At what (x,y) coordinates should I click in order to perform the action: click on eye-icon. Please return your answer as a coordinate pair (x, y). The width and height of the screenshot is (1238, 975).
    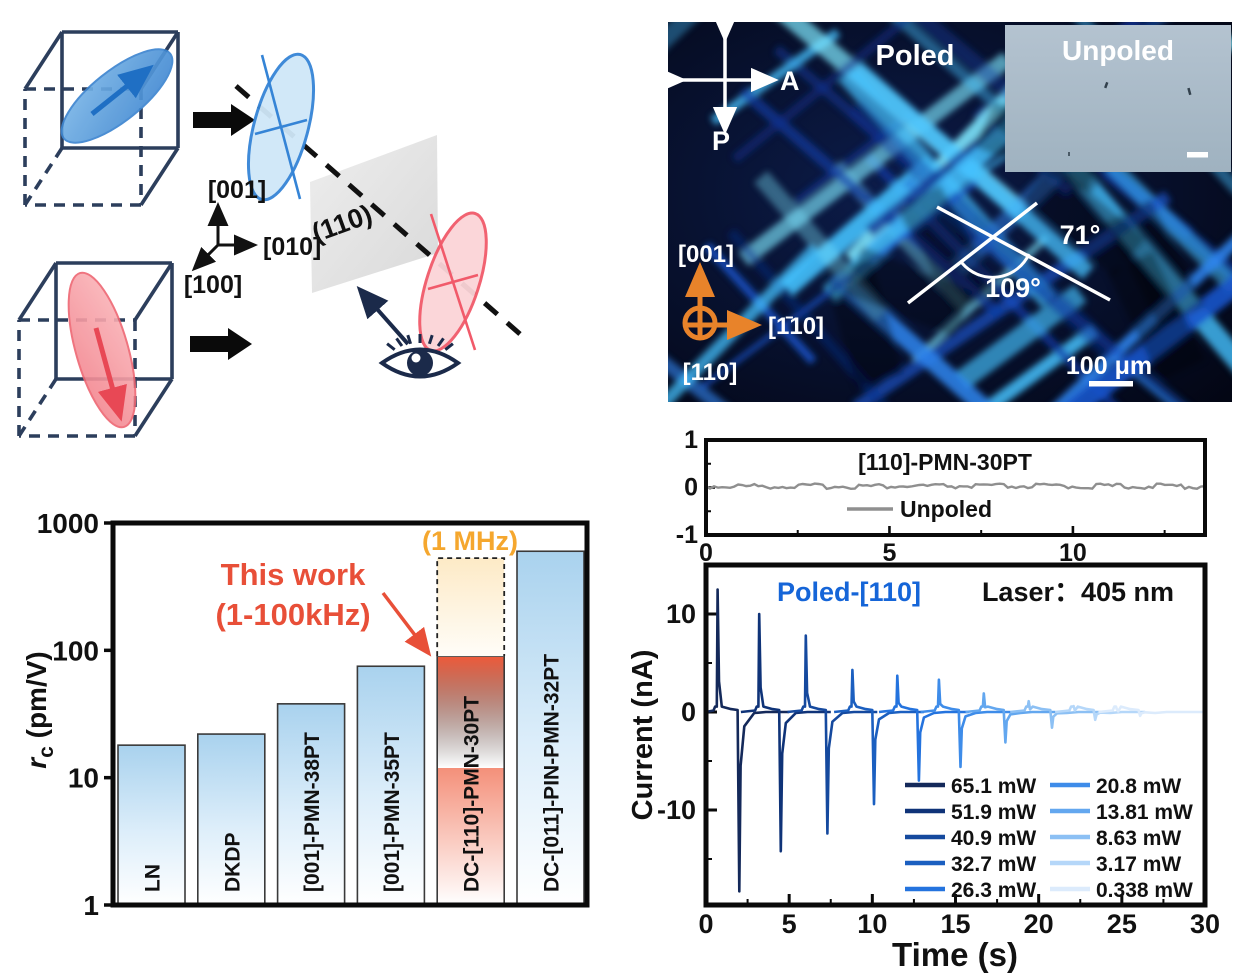
    Looking at the image, I should click on (420, 356).